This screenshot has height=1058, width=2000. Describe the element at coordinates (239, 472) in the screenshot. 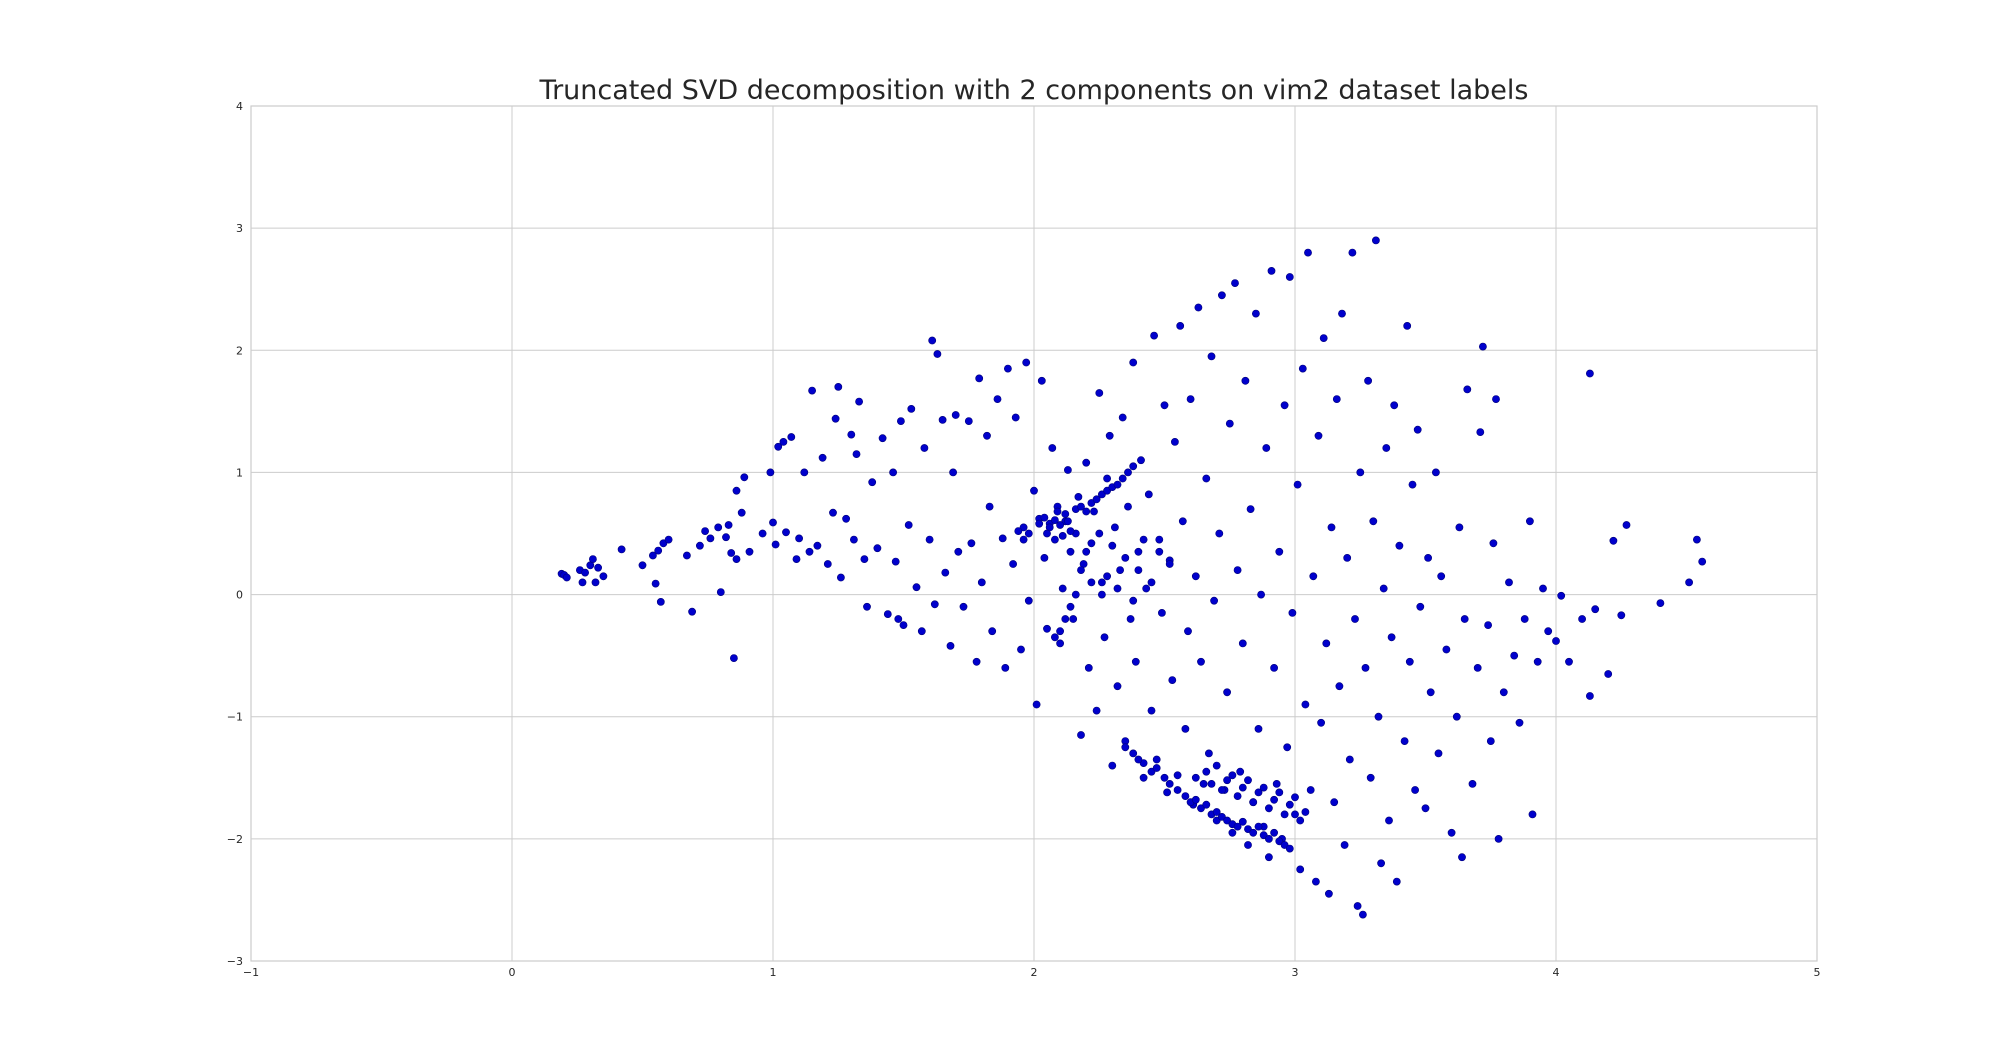

I see `y-tick-label: 1` at that location.